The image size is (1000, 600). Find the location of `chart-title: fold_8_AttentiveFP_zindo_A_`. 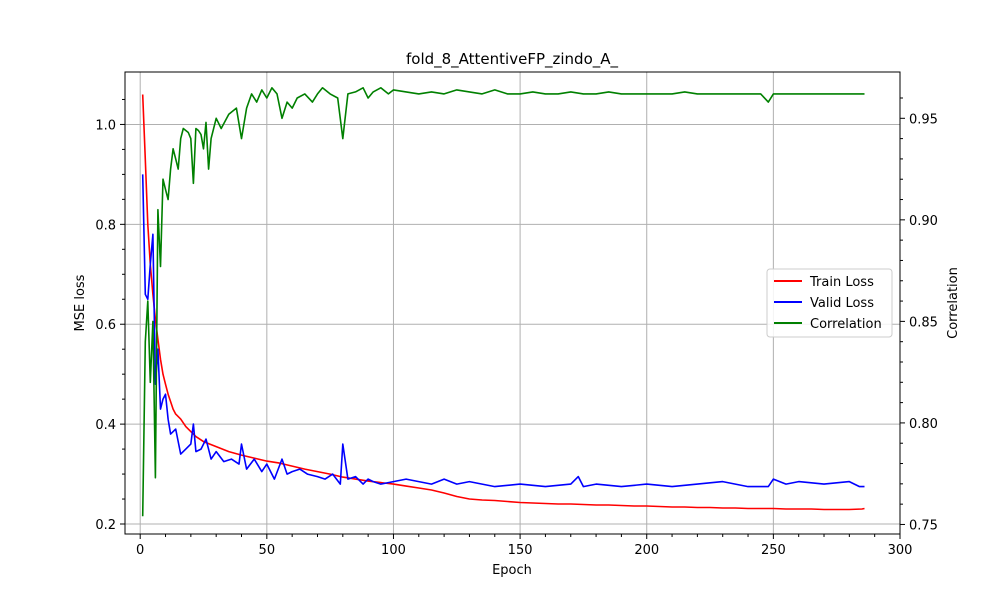

chart-title: fold_8_AttentiveFP_zindo_A_ is located at coordinates (512, 59).